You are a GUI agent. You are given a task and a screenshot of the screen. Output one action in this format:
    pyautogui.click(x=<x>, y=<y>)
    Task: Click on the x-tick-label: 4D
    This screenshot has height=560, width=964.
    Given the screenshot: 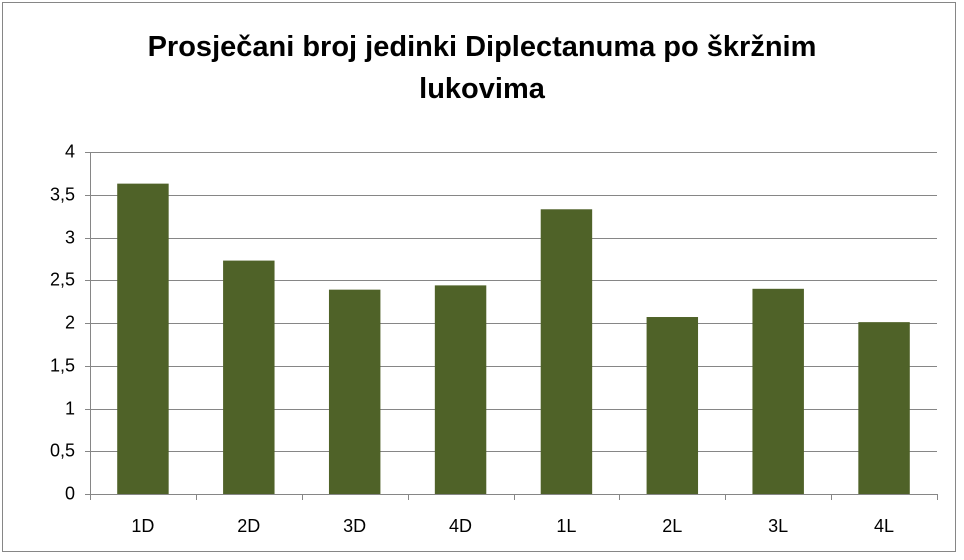 What is the action you would take?
    pyautogui.click(x=460, y=526)
    